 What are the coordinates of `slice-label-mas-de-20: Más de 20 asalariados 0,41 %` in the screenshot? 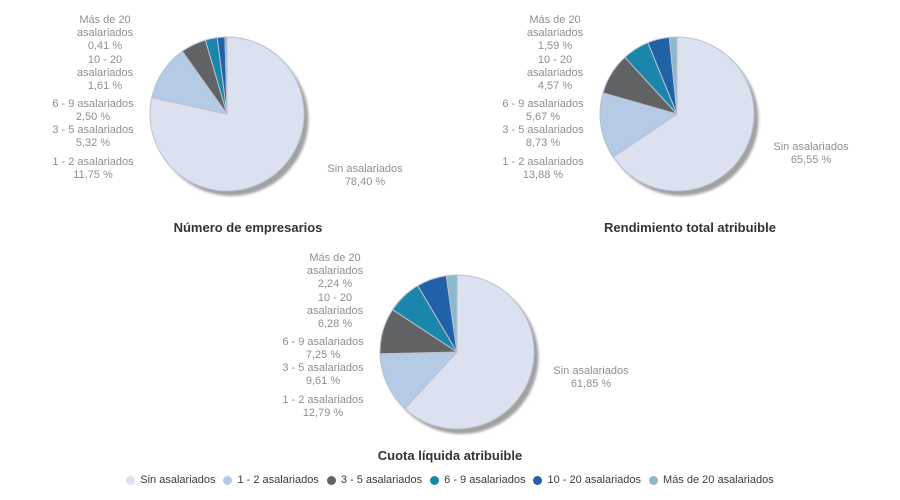 It's located at (105, 33).